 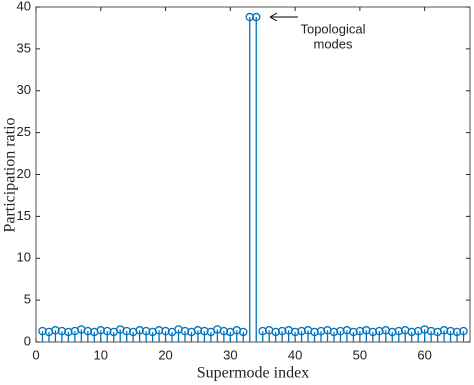 What do you see at coordinates (332, 28) in the screenshot?
I see `annotation: Topological` at bounding box center [332, 28].